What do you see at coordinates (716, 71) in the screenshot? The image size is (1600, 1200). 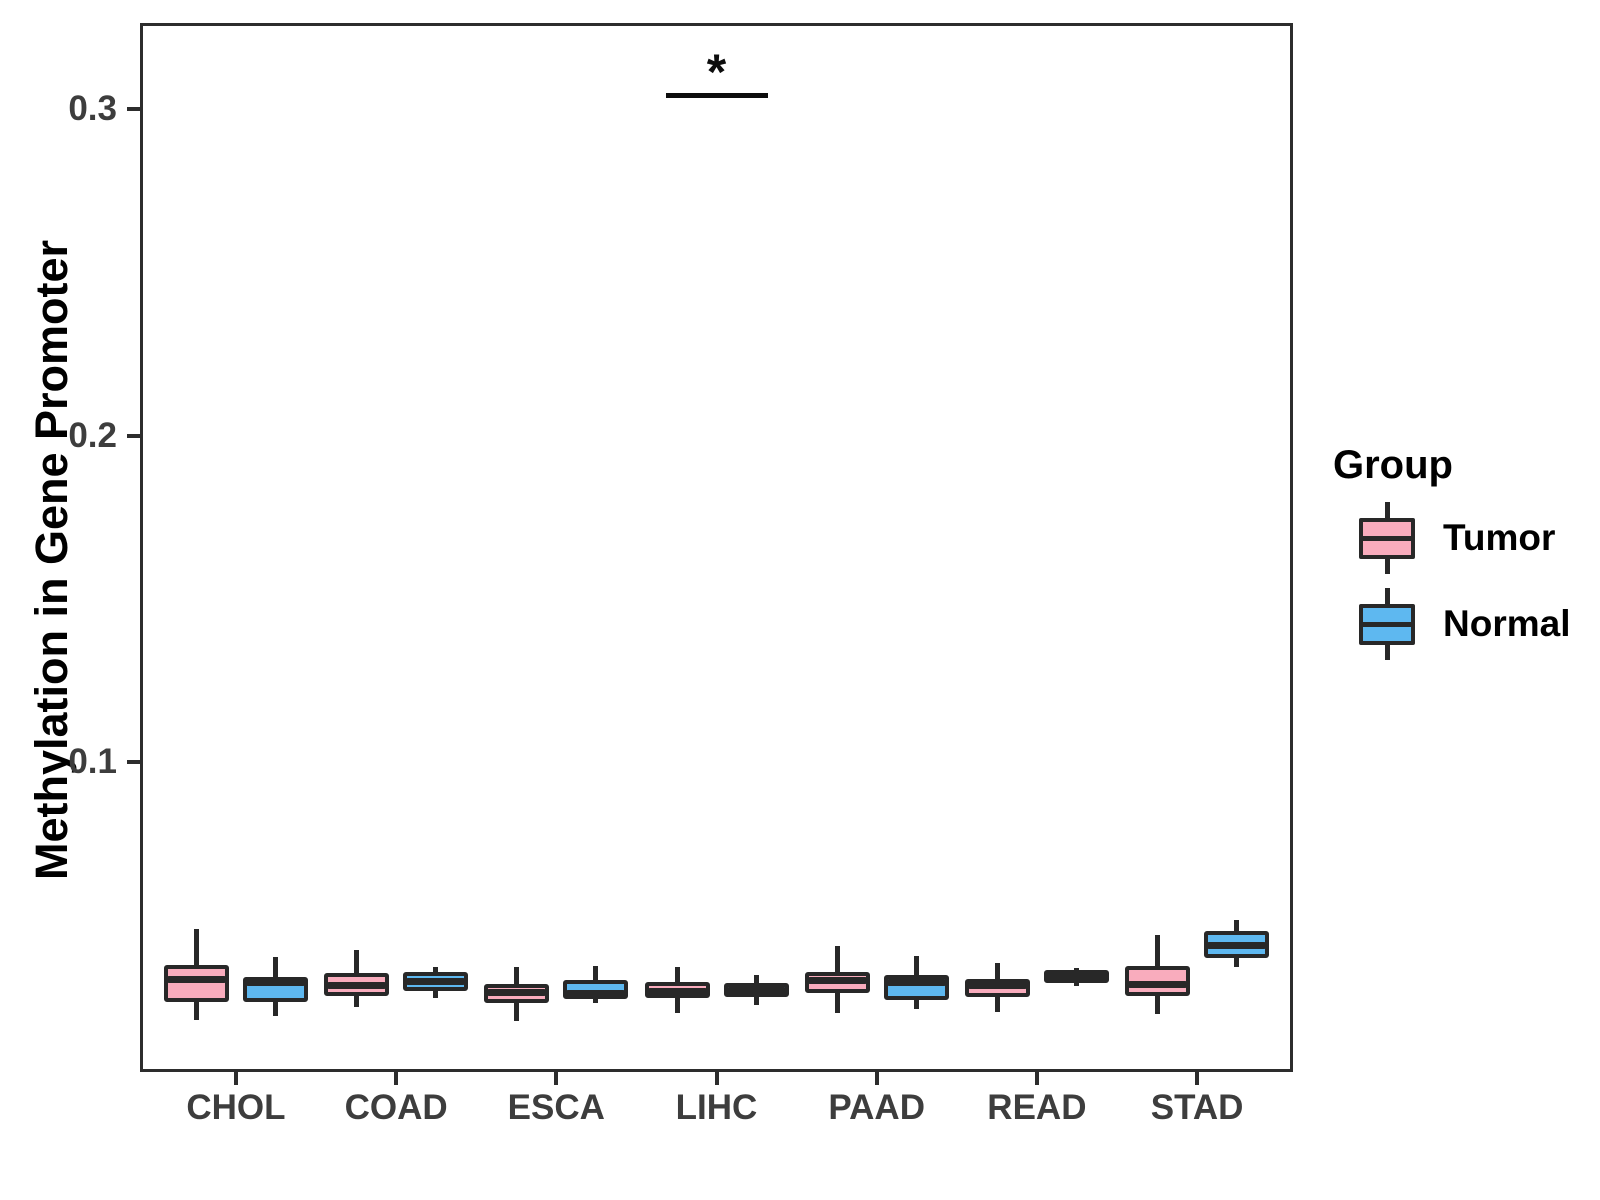 I see `significance-star: *` at bounding box center [716, 71].